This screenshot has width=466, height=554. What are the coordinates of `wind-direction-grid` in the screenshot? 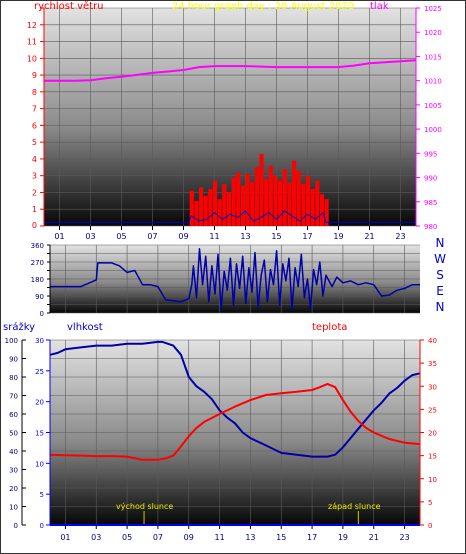 It's located at (235, 279).